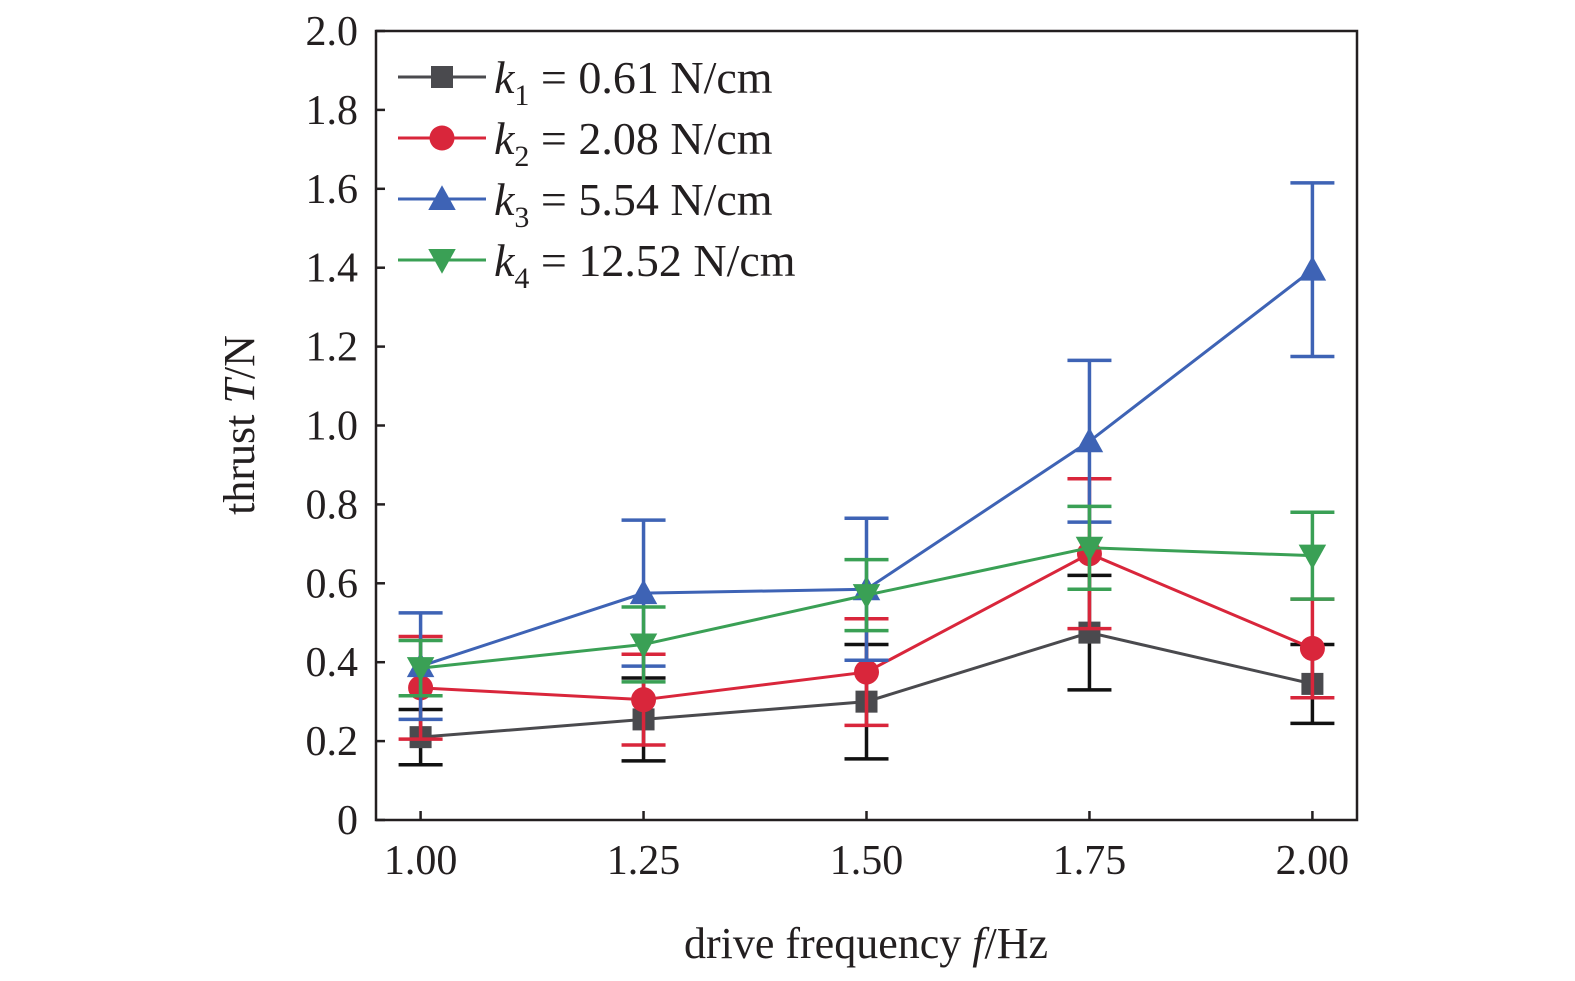 The width and height of the screenshot is (1575, 981). Describe the element at coordinates (332, 190) in the screenshot. I see `y-tick-label: 1.6` at that location.